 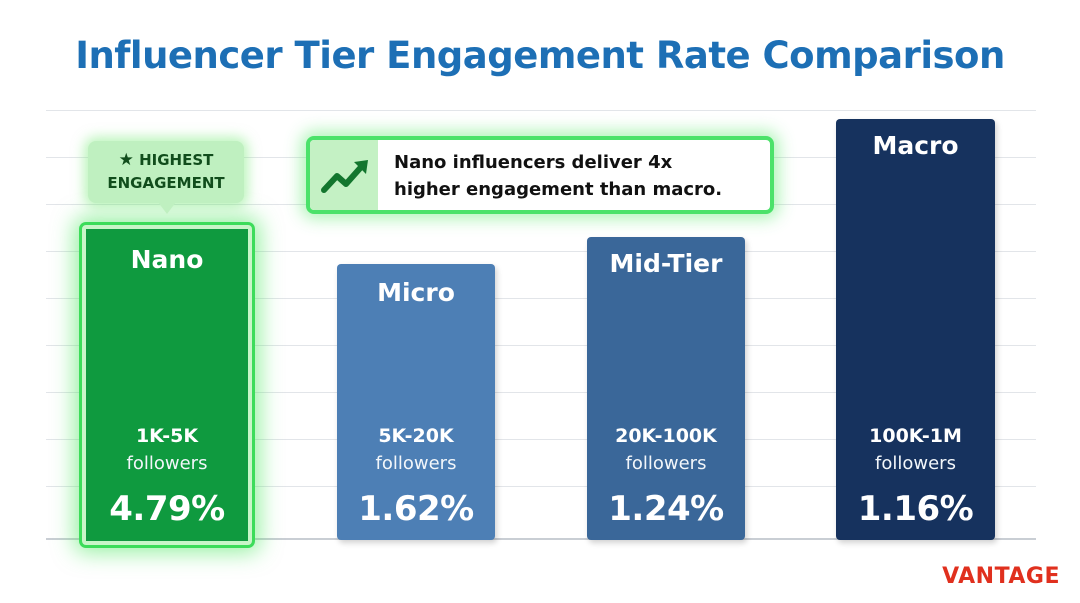 I want to click on trending-up-icon, so click(x=344, y=176).